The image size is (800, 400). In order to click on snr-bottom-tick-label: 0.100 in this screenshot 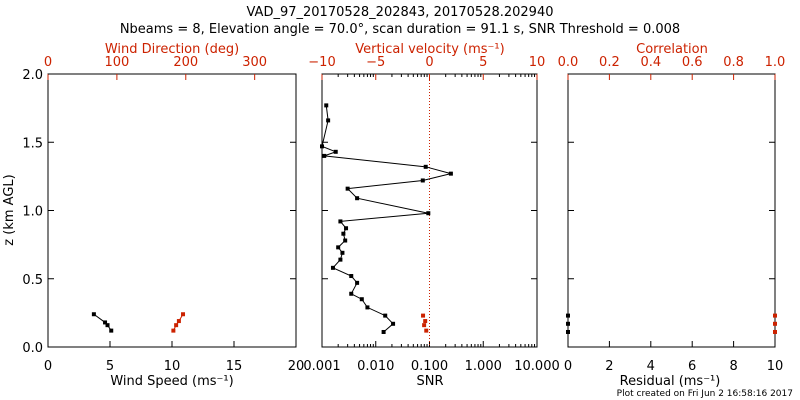, I will do `click(429, 366)`.